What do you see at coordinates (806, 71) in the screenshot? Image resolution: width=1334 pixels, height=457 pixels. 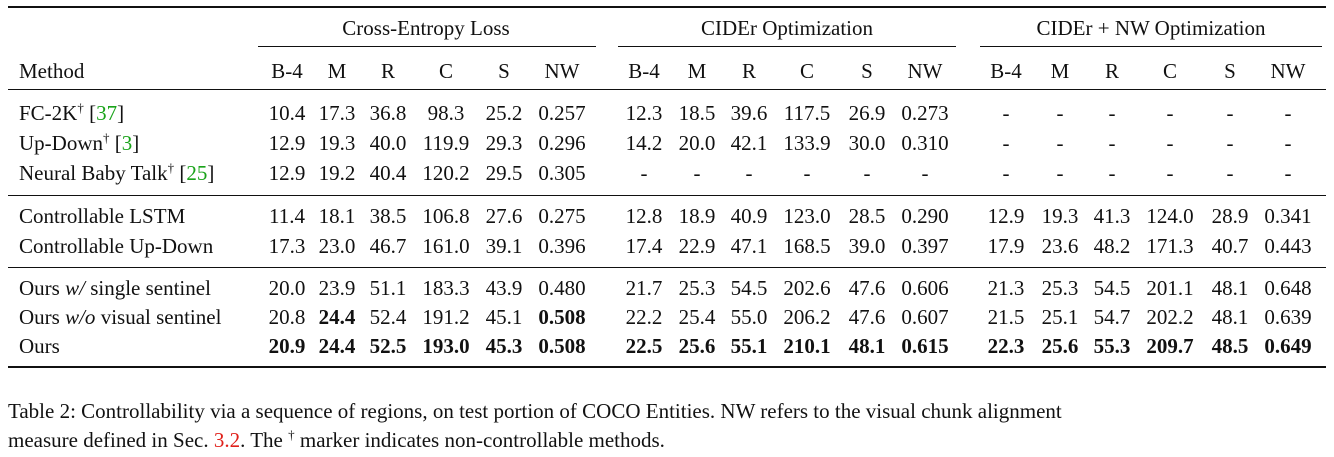 I see `metric-header: C` at bounding box center [806, 71].